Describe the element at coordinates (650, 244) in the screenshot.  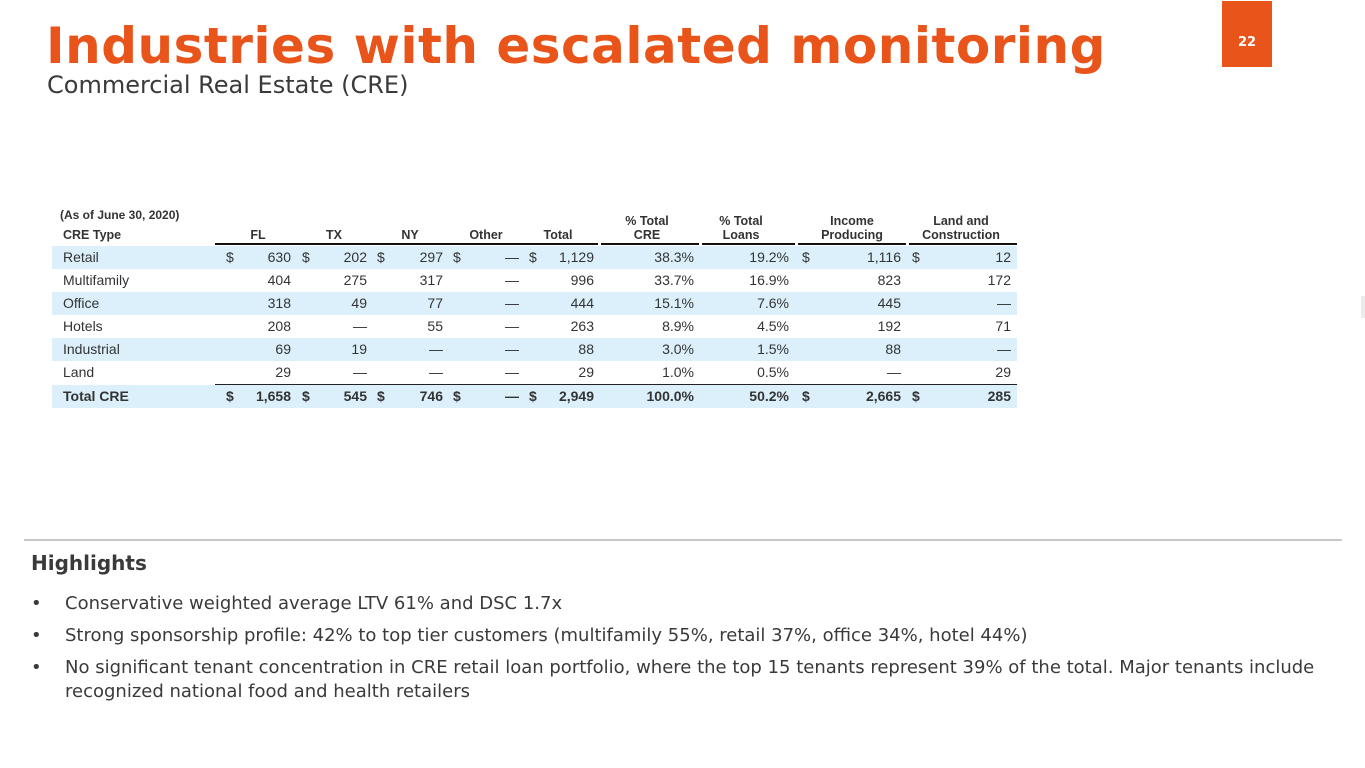
I see `header-rule-pct-cre` at that location.